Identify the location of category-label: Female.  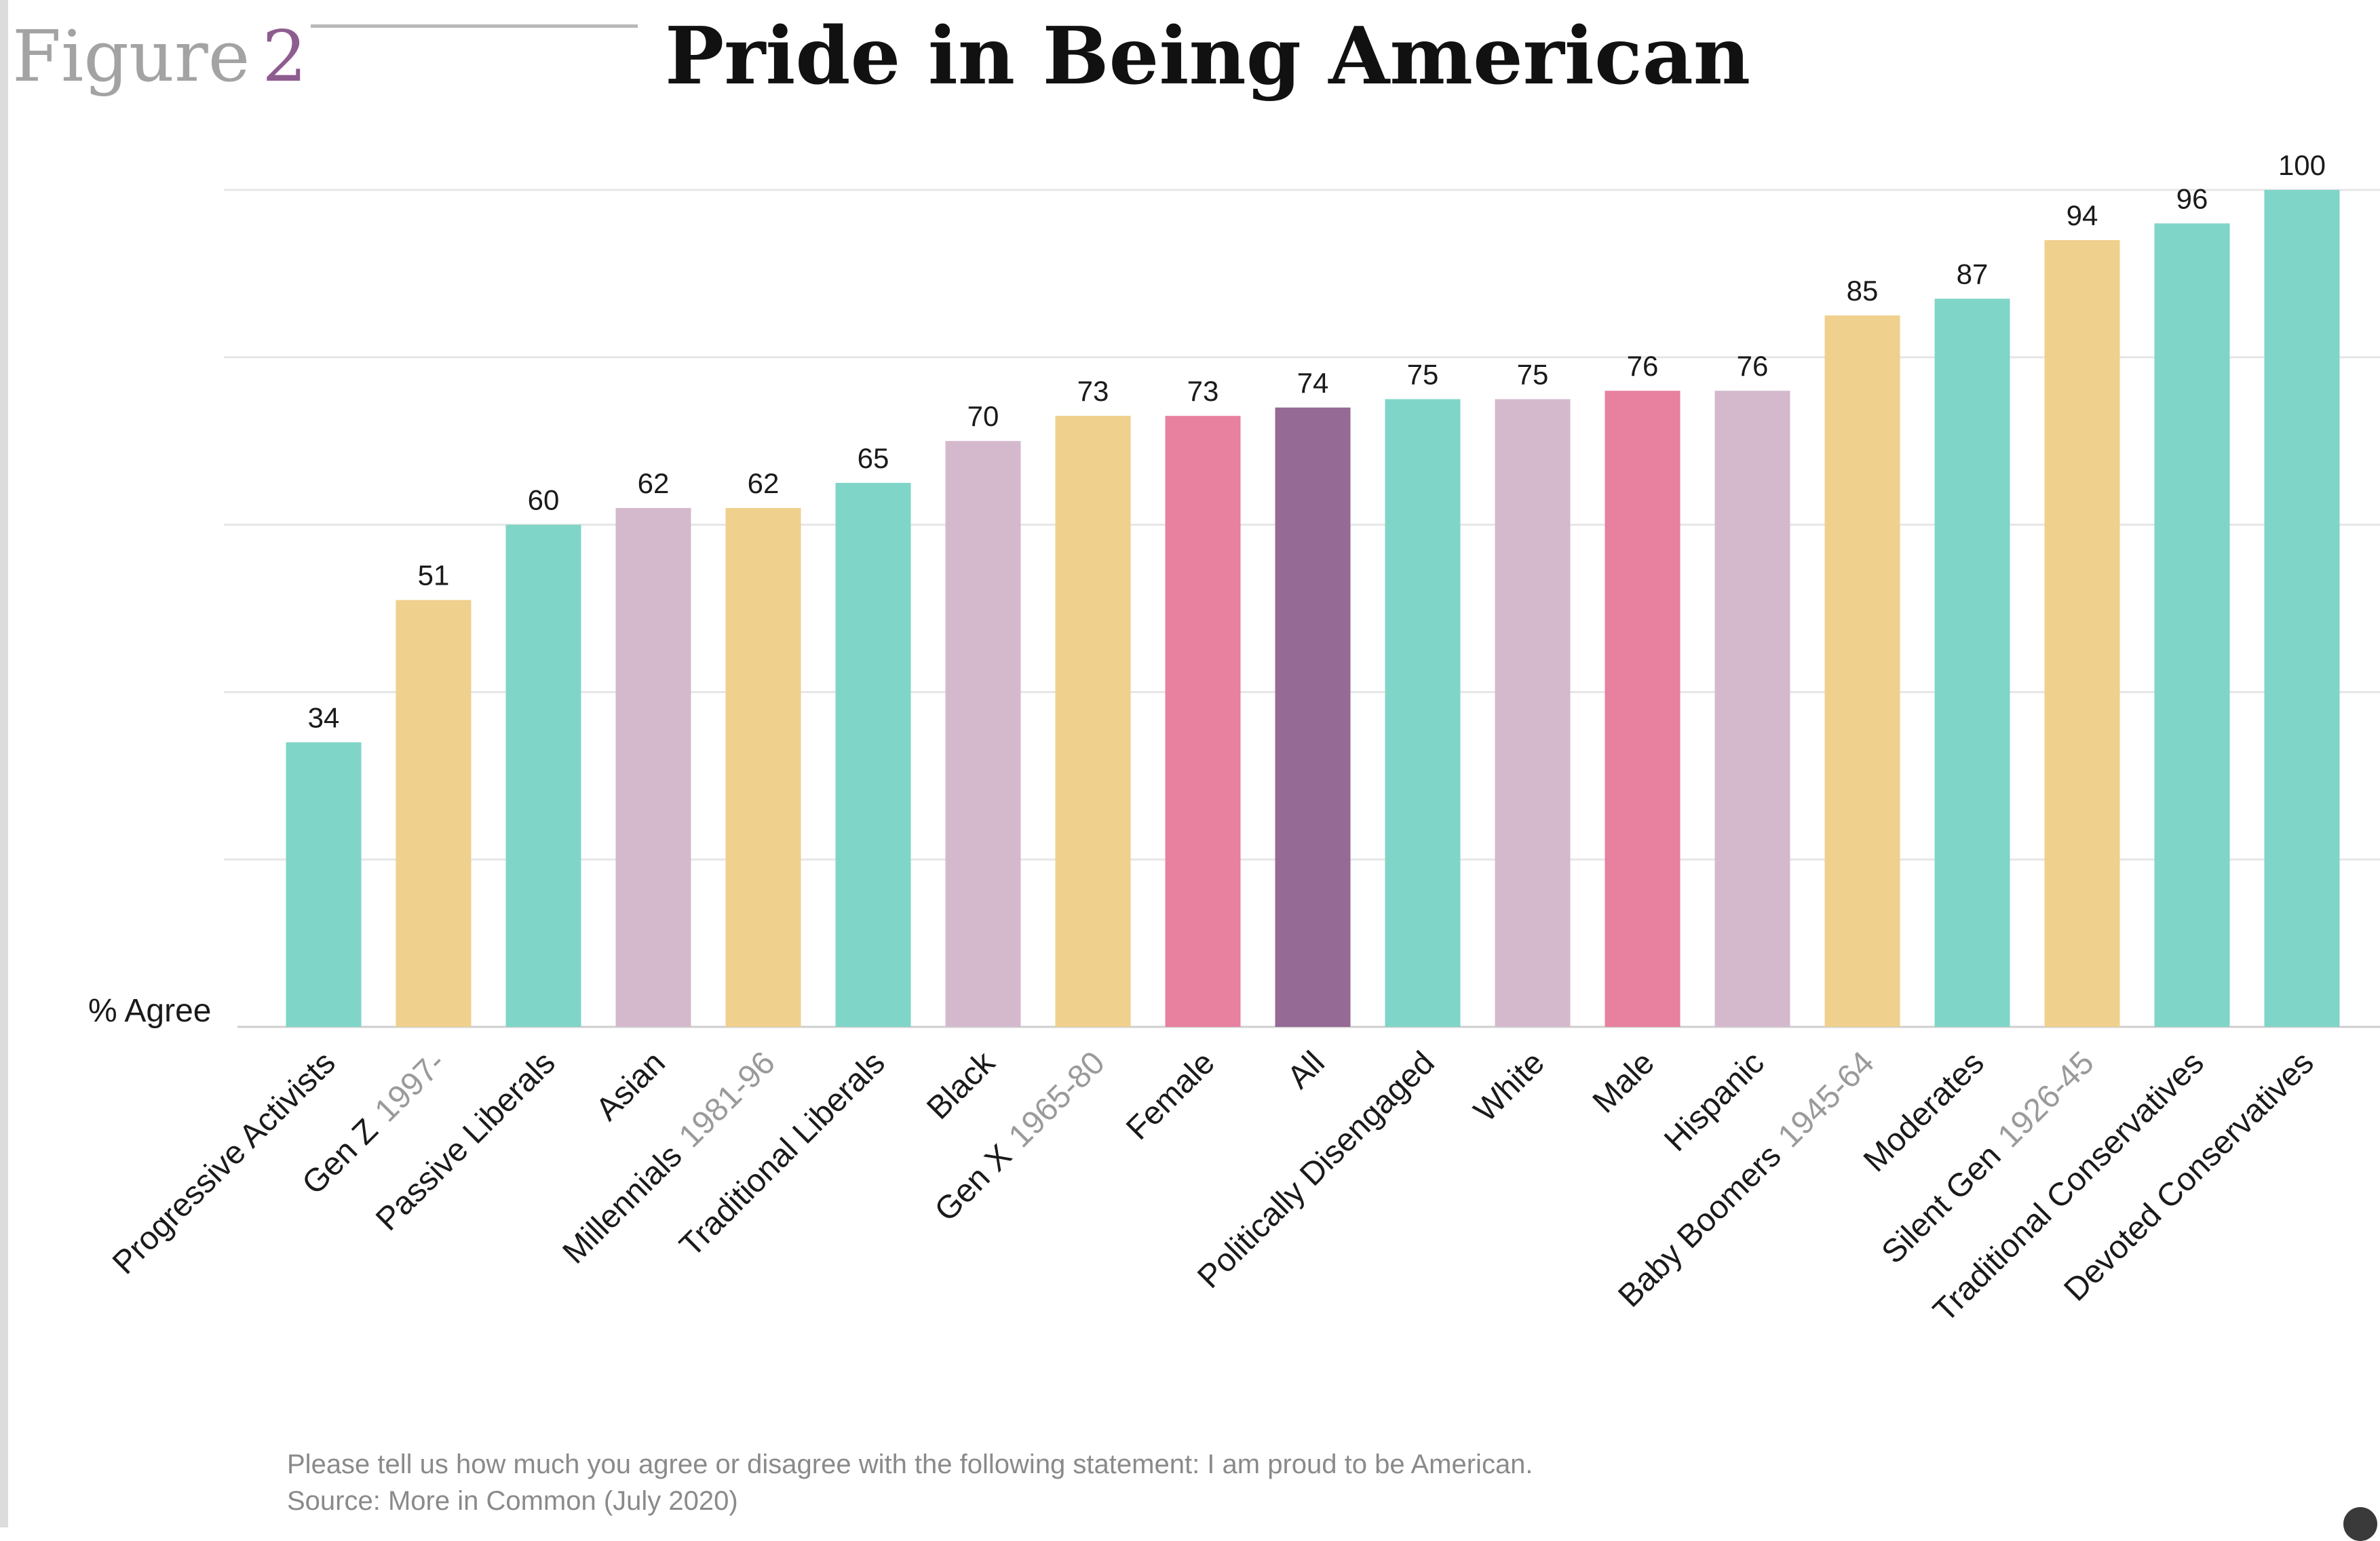
(1171, 1096).